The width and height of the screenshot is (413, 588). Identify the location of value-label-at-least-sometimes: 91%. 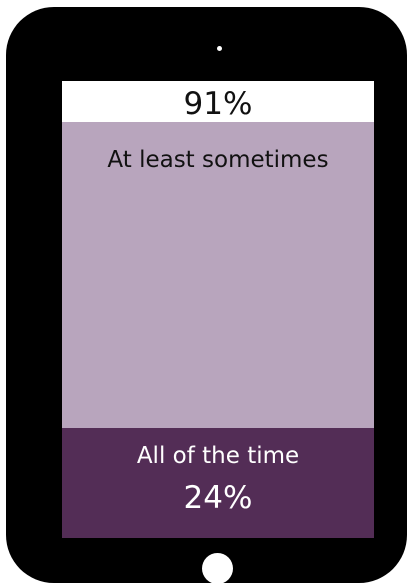
(218, 104).